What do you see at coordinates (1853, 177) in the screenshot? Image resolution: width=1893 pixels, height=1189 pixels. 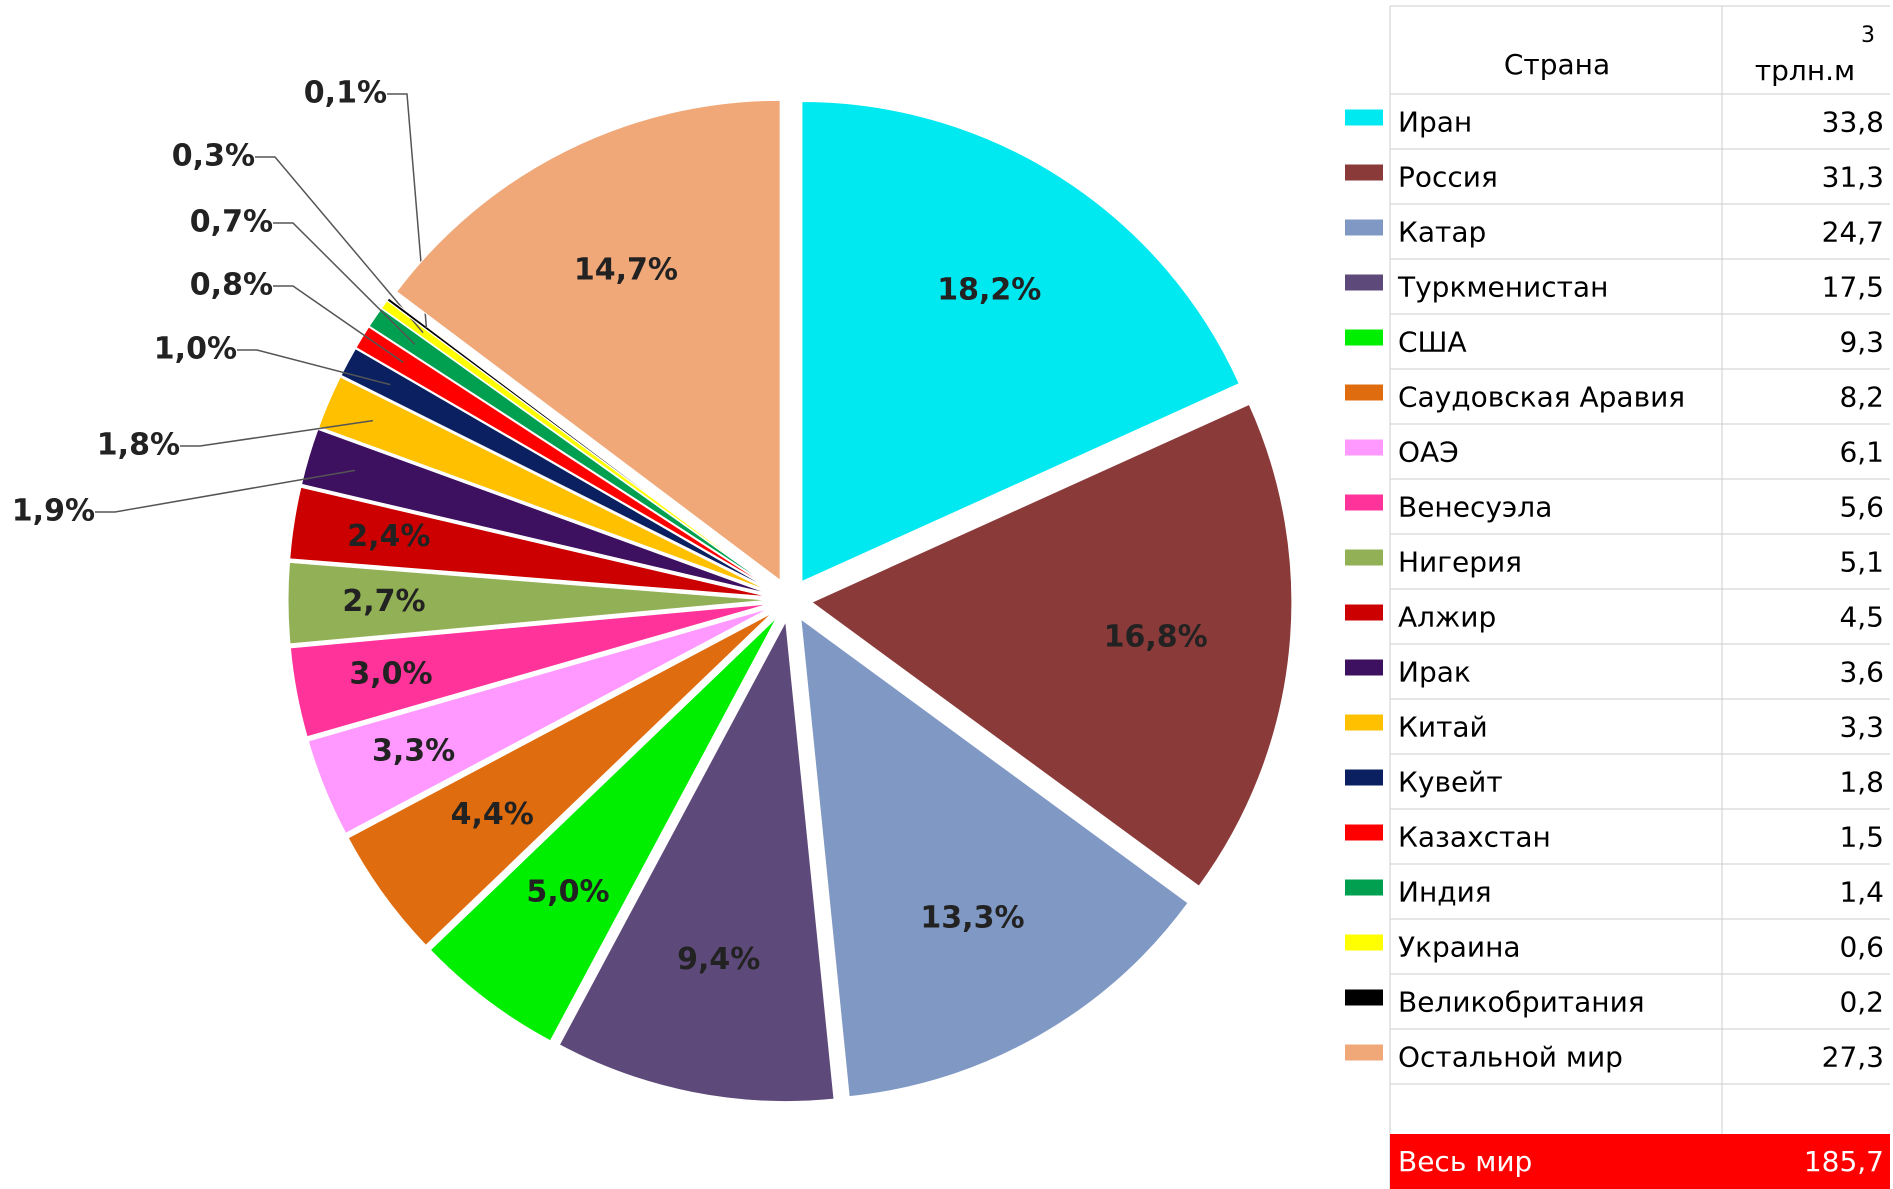 I see `table-value: 31,3` at bounding box center [1853, 177].